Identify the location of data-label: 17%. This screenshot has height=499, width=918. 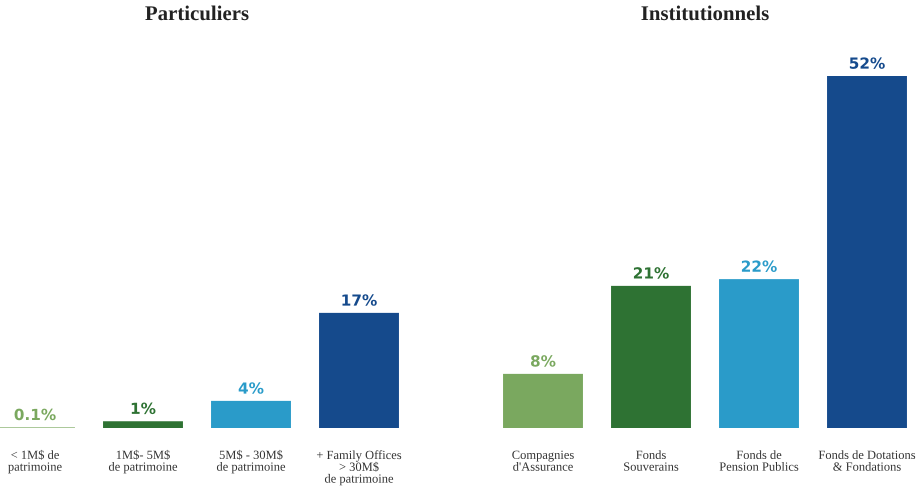
(359, 300).